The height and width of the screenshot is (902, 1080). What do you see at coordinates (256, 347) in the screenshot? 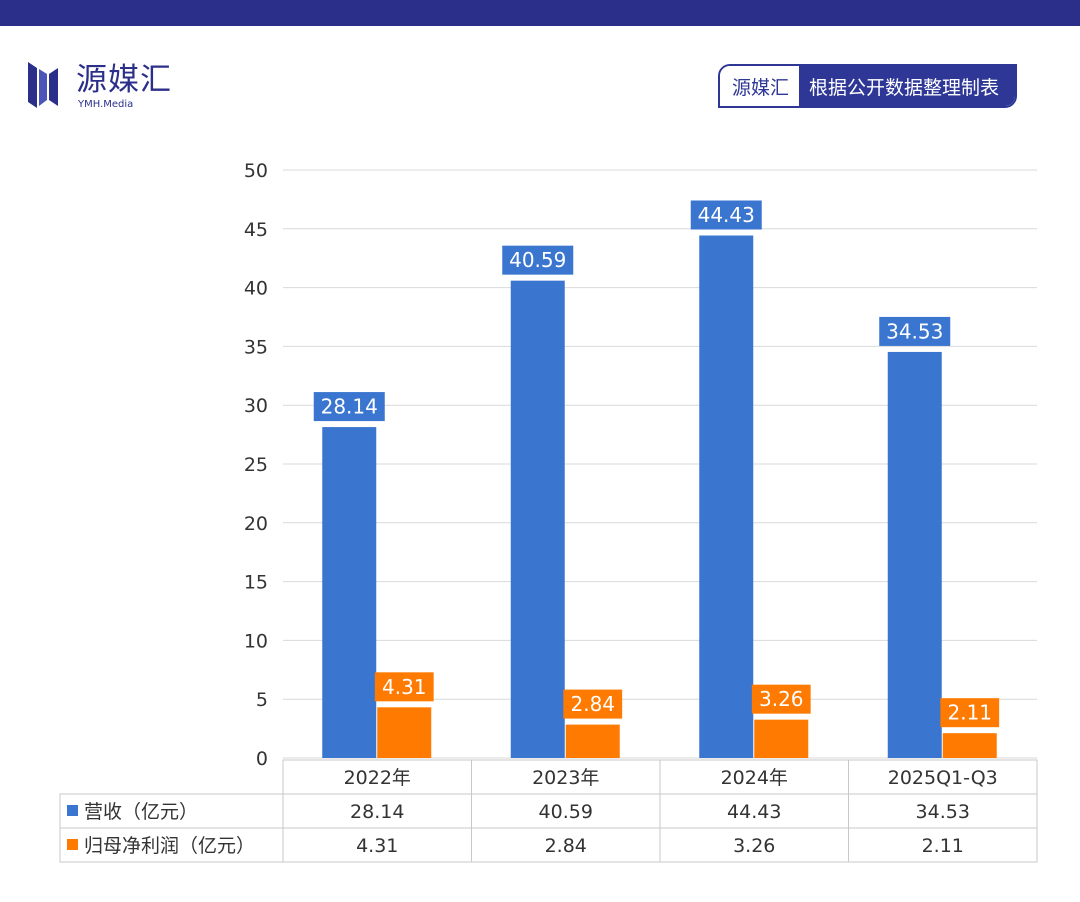
I see `y-tick-label: 35` at bounding box center [256, 347].